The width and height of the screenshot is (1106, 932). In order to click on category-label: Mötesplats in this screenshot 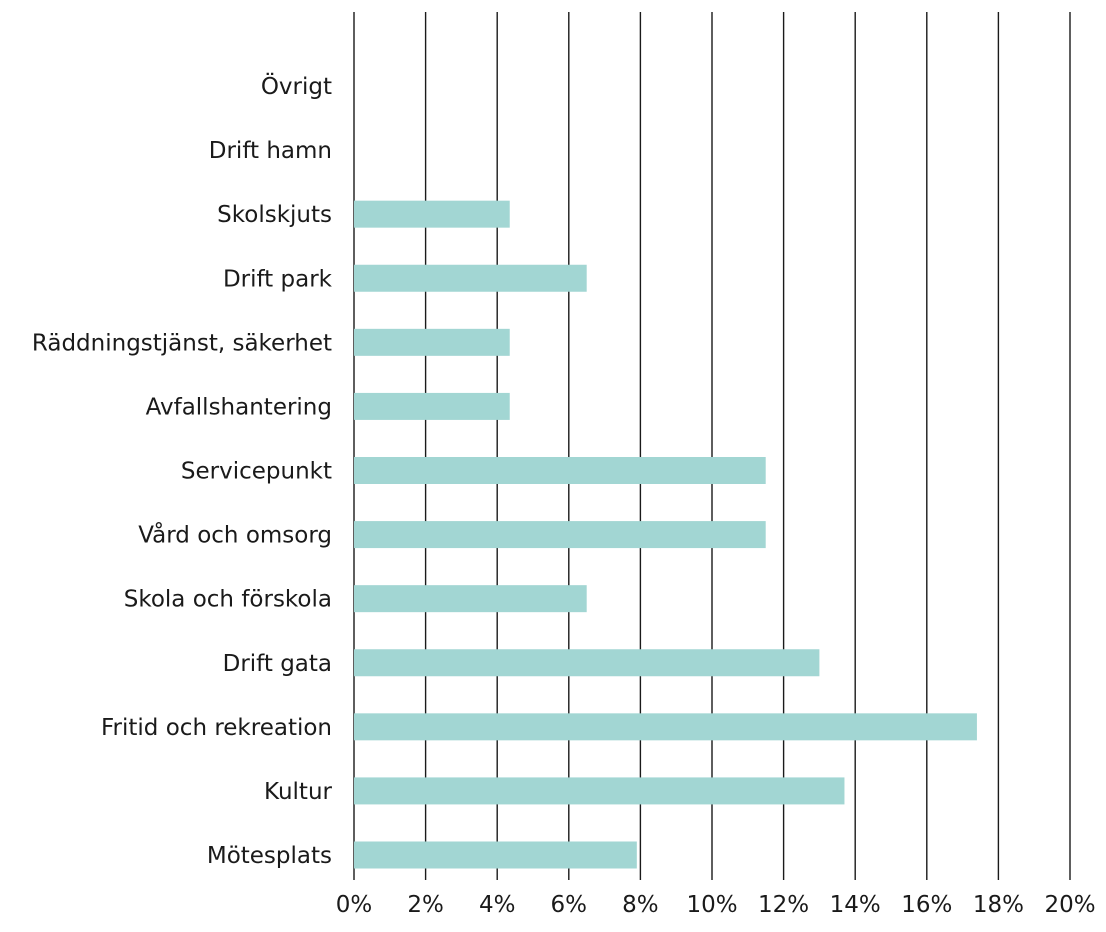, I will do `click(269, 856)`.